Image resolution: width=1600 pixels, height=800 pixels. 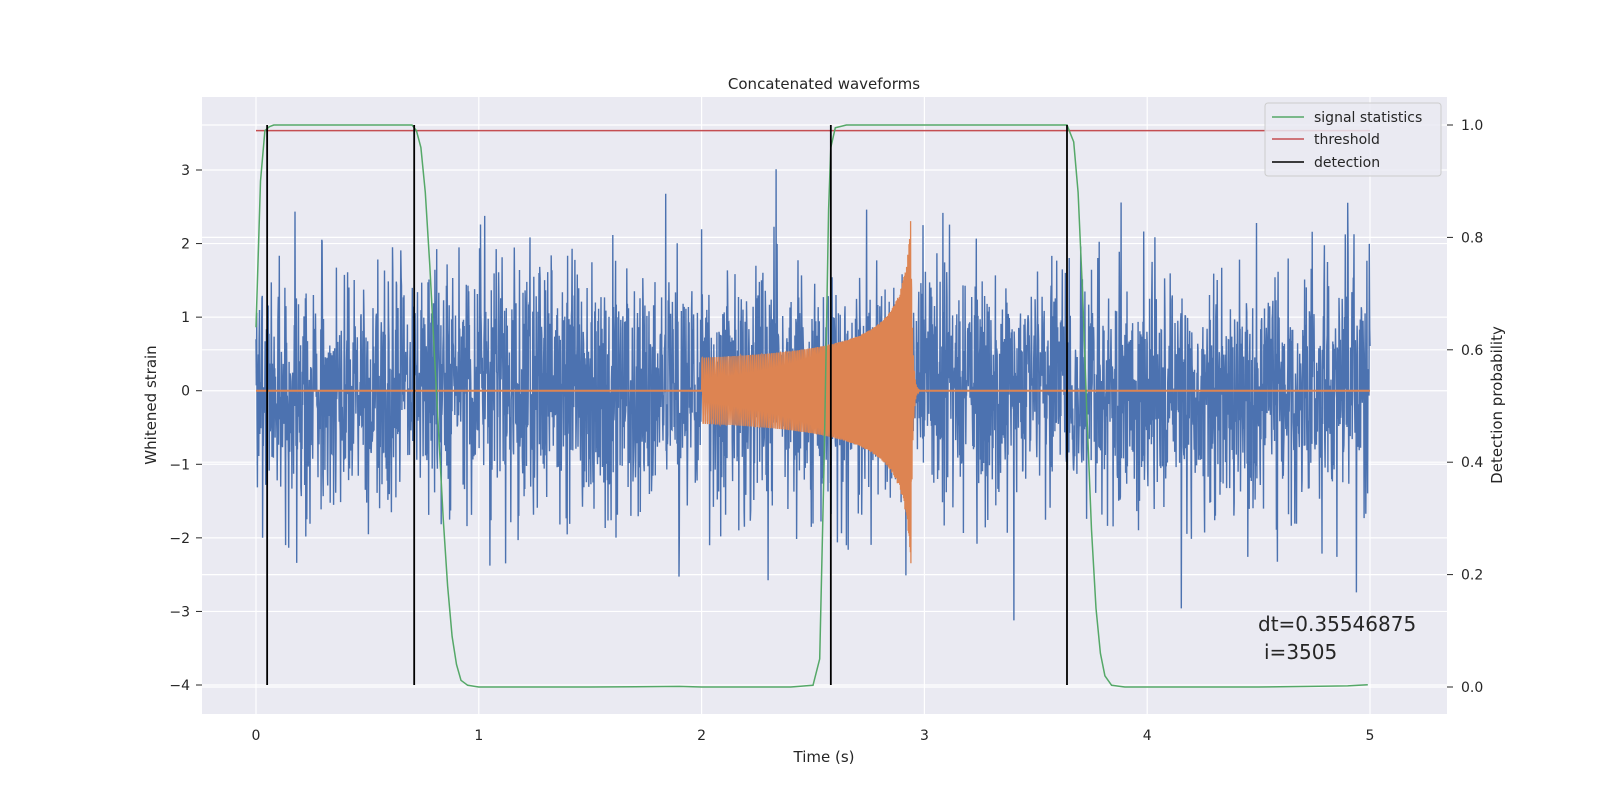 What do you see at coordinates (1368, 118) in the screenshot?
I see `legend-label-signal-statistics: signal statistics` at bounding box center [1368, 118].